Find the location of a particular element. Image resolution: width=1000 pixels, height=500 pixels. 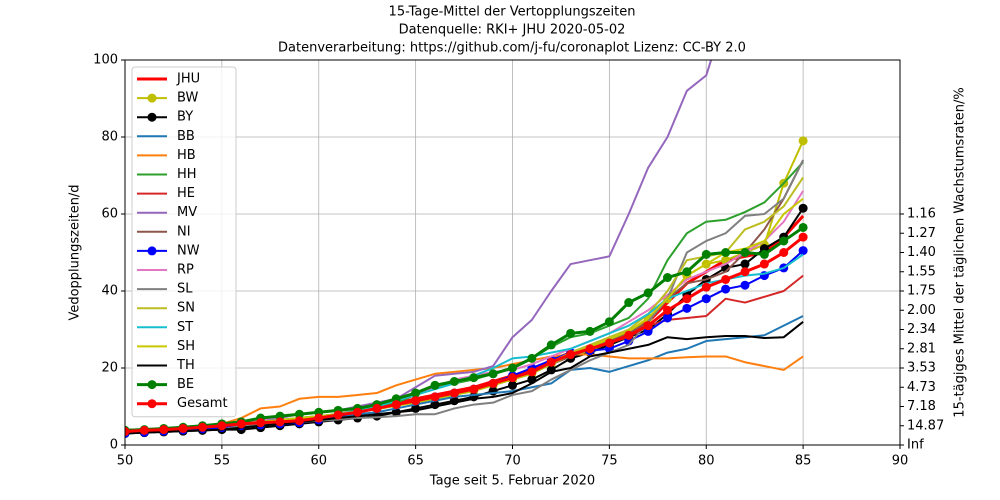

y2-tick-label: 14.87 is located at coordinates (925, 425).